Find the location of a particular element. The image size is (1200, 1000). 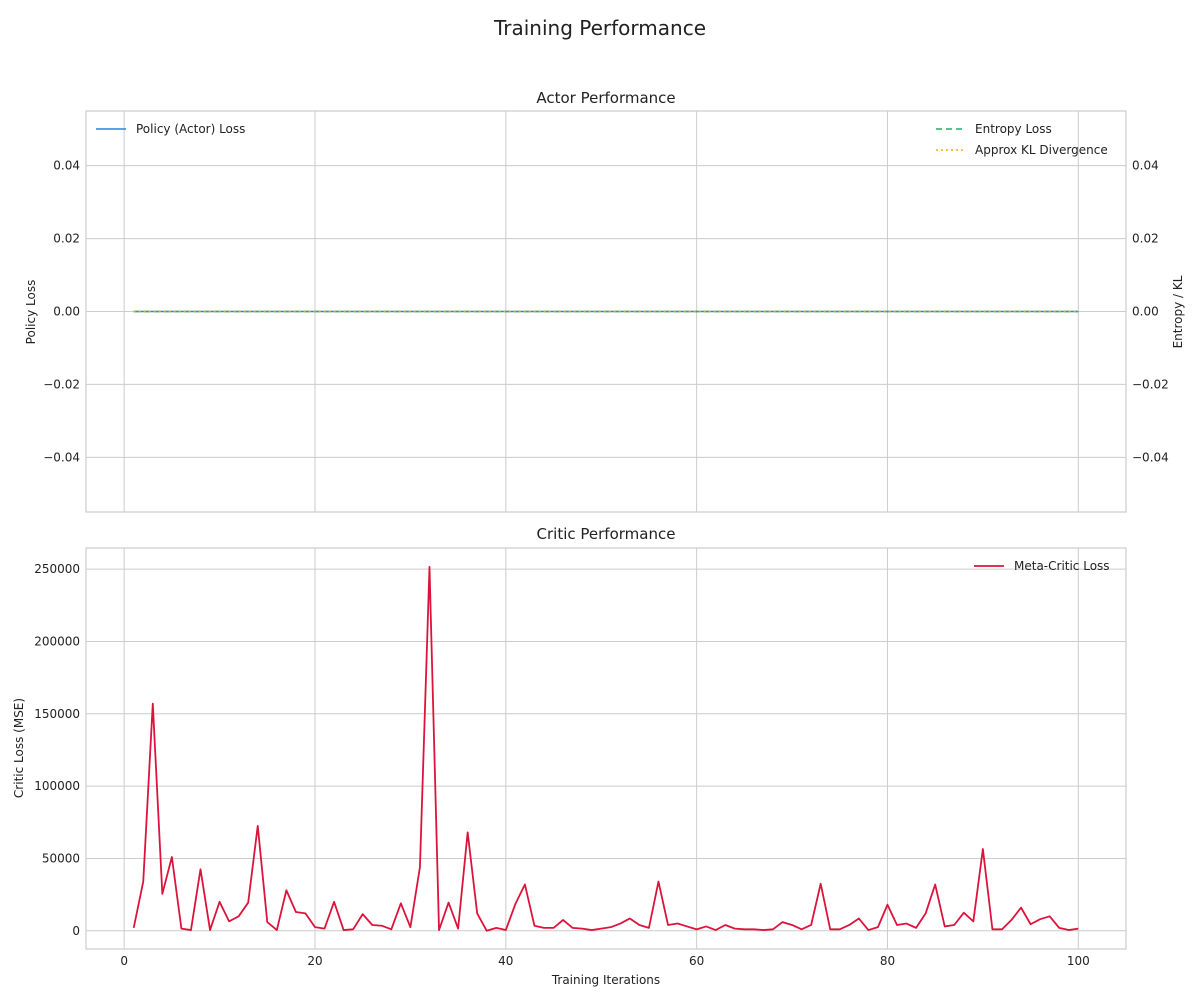

critic-y-tick-label: 200000 is located at coordinates (57, 641).